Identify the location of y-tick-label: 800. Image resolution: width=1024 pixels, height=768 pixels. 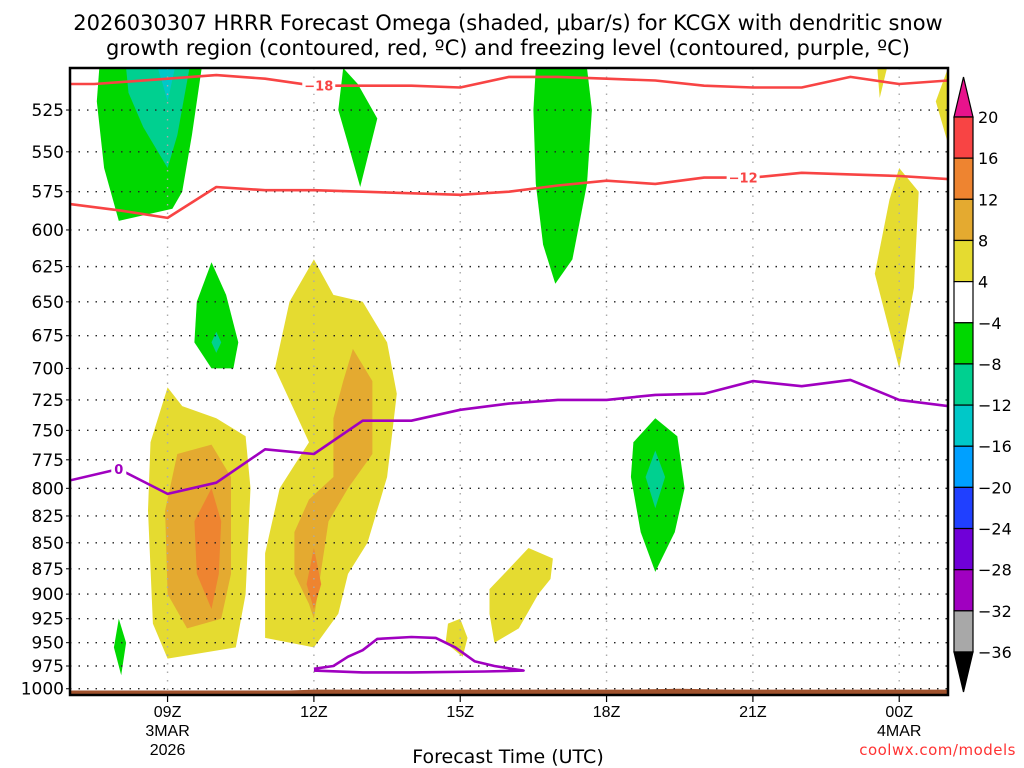
(48, 489).